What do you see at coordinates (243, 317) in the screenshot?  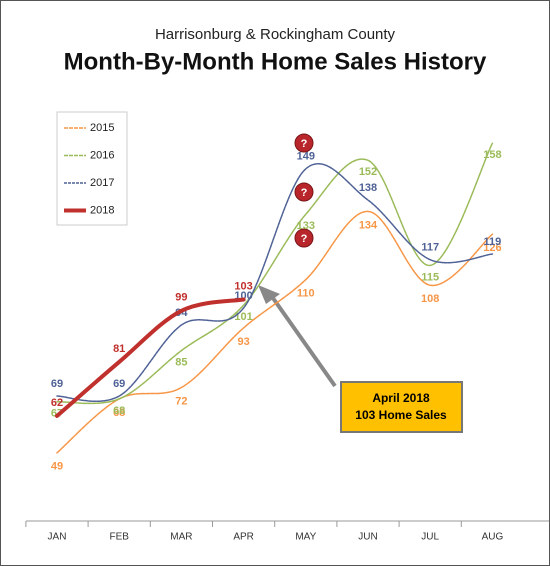 I see `data-label: 101` at bounding box center [243, 317].